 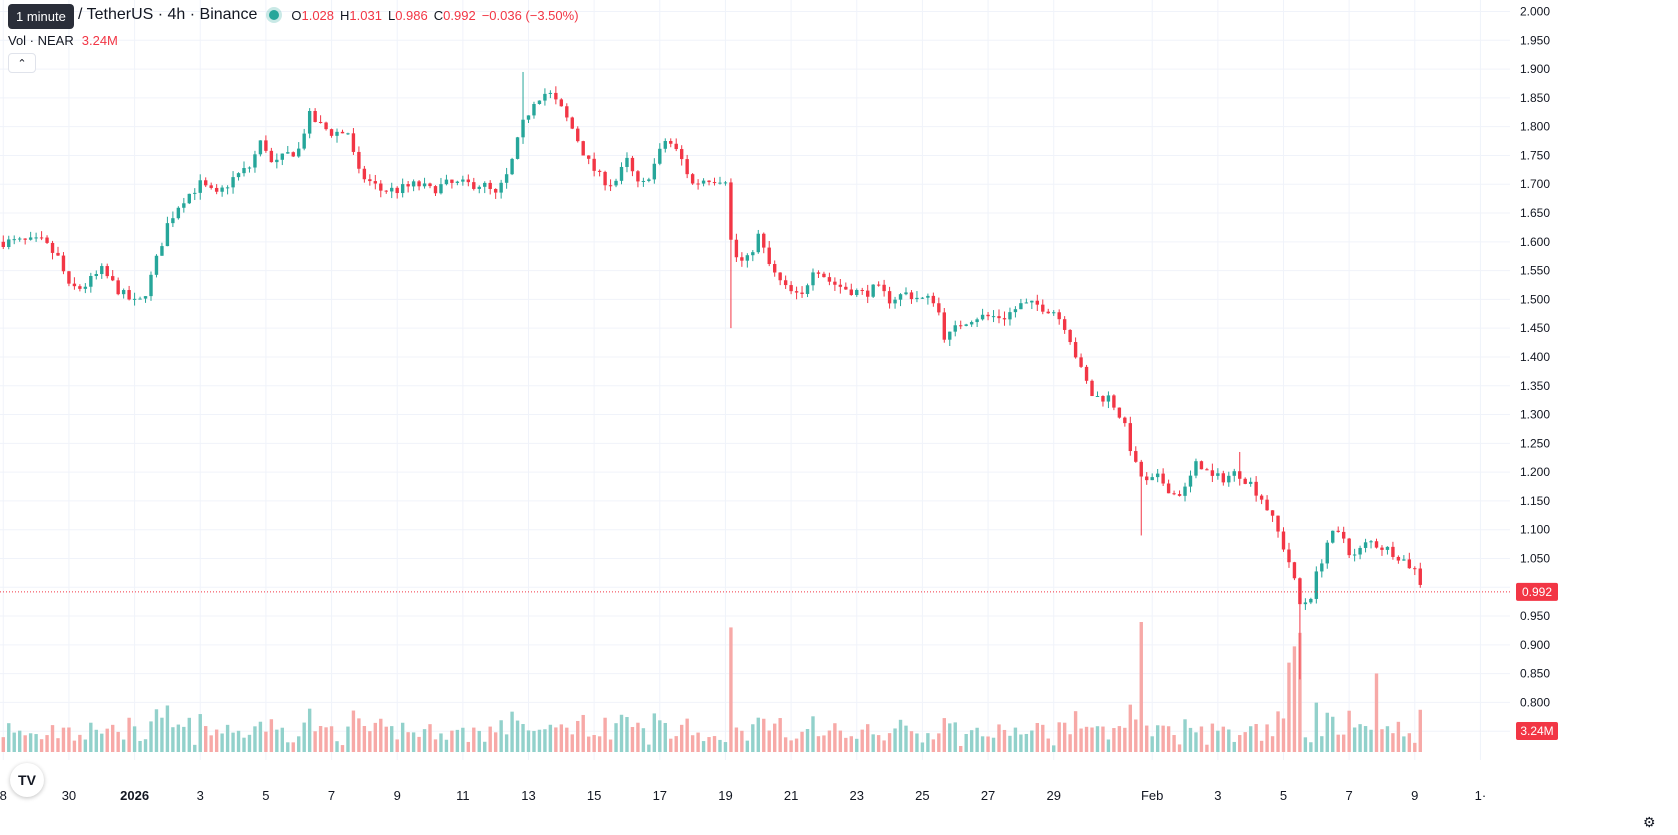 I want to click on price-tick-label: 1.500, so click(x=1535, y=299).